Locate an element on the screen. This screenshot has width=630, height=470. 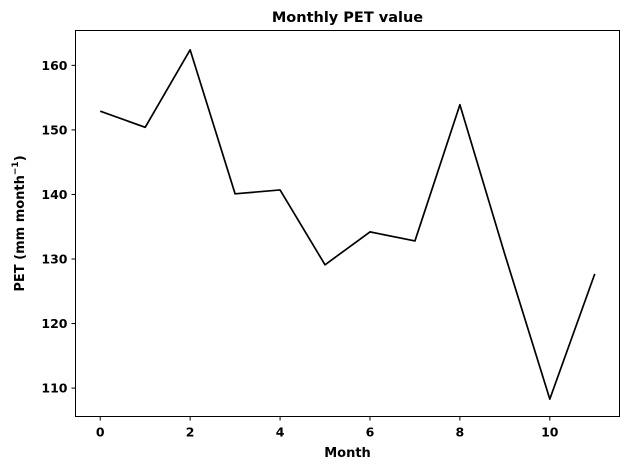
x-tick-label: 6 is located at coordinates (370, 432).